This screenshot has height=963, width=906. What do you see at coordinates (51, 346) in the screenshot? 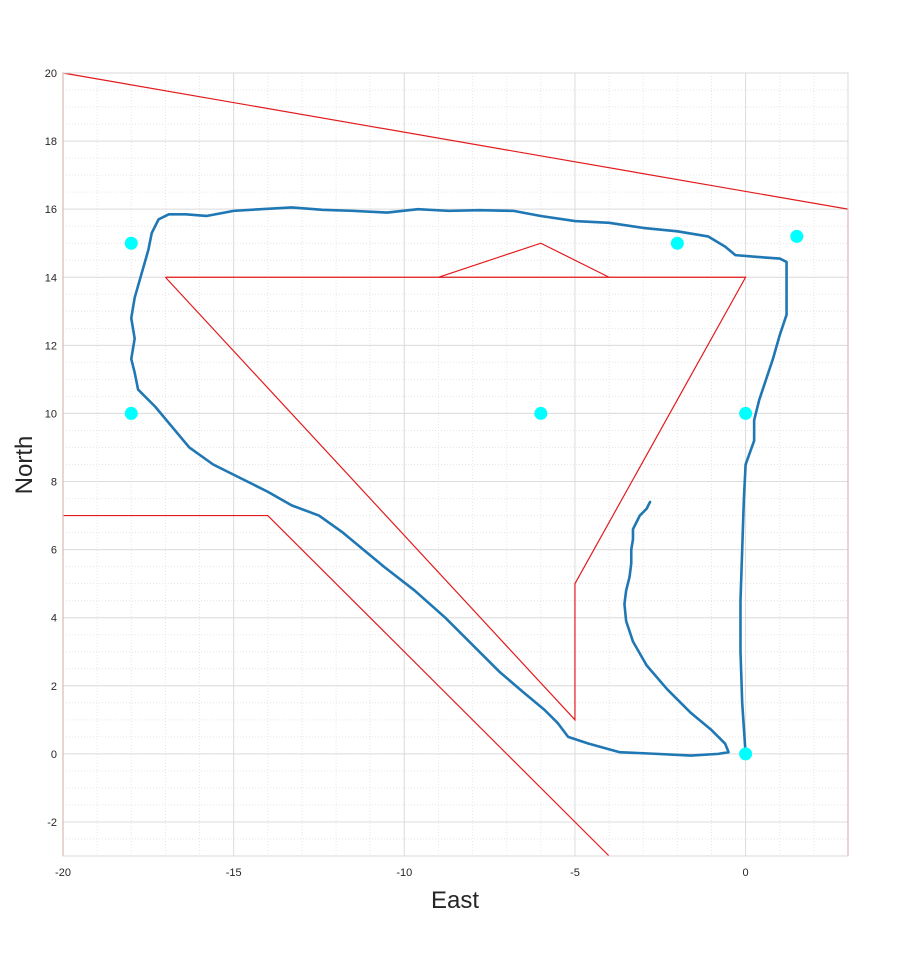
I see `y-tick-label: 12` at bounding box center [51, 346].